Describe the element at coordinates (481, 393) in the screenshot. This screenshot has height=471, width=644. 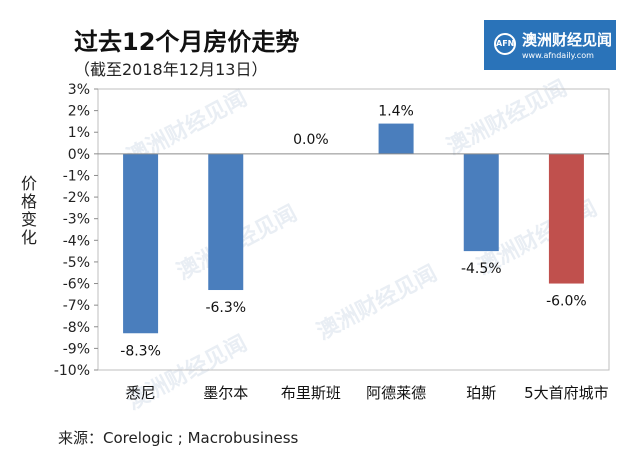
I see `x-tick-label: 珀斯` at that location.